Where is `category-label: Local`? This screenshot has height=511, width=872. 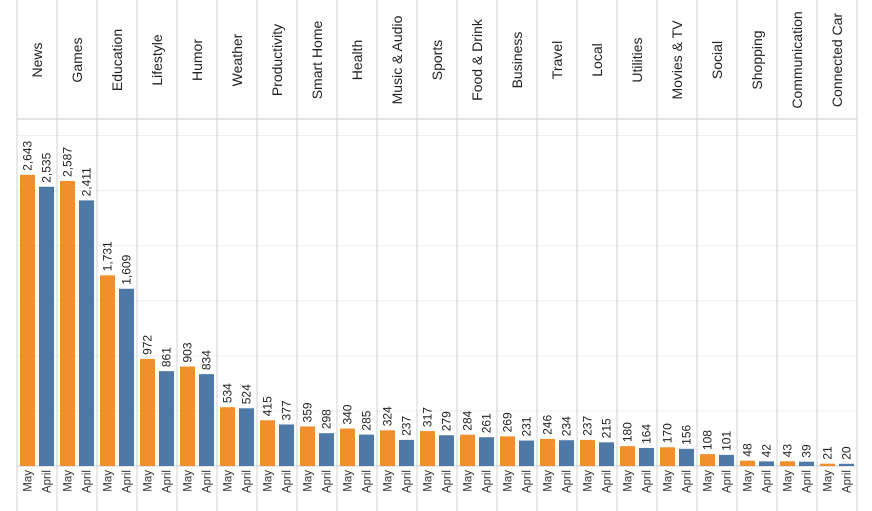
category-label: Local is located at coordinates (597, 59).